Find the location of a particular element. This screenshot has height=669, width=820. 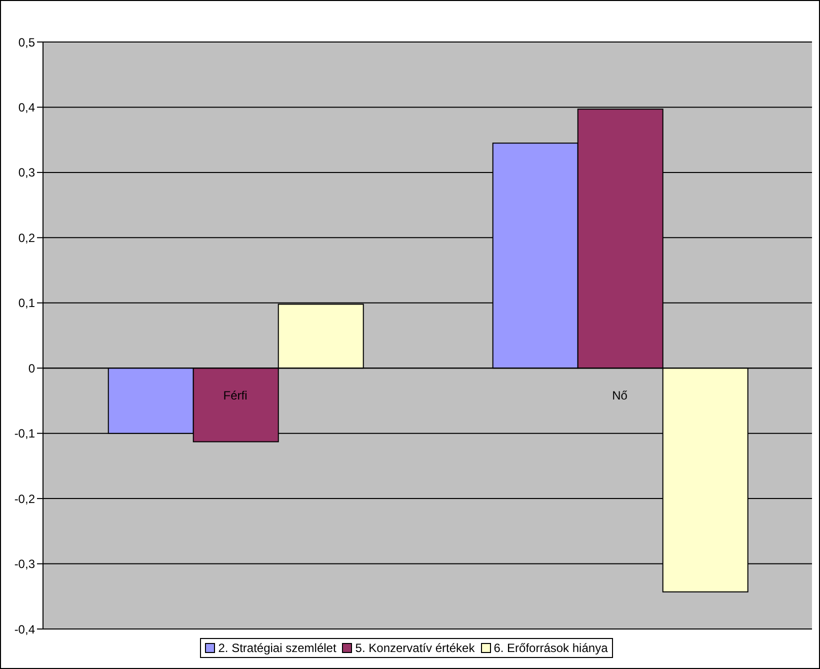

y-tick-label: -0,4 is located at coordinates (25, 629).